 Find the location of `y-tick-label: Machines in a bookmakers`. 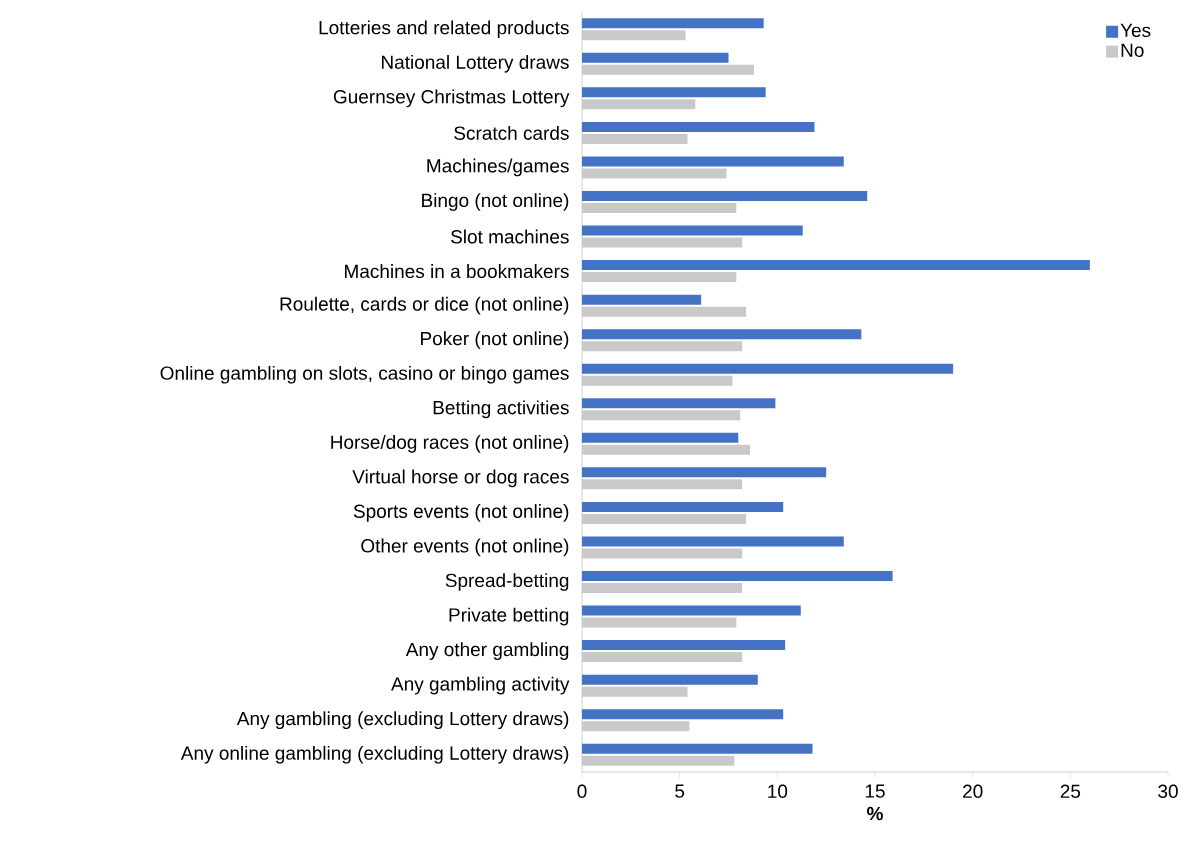

y-tick-label: Machines in a bookmakers is located at coordinates (457, 271).